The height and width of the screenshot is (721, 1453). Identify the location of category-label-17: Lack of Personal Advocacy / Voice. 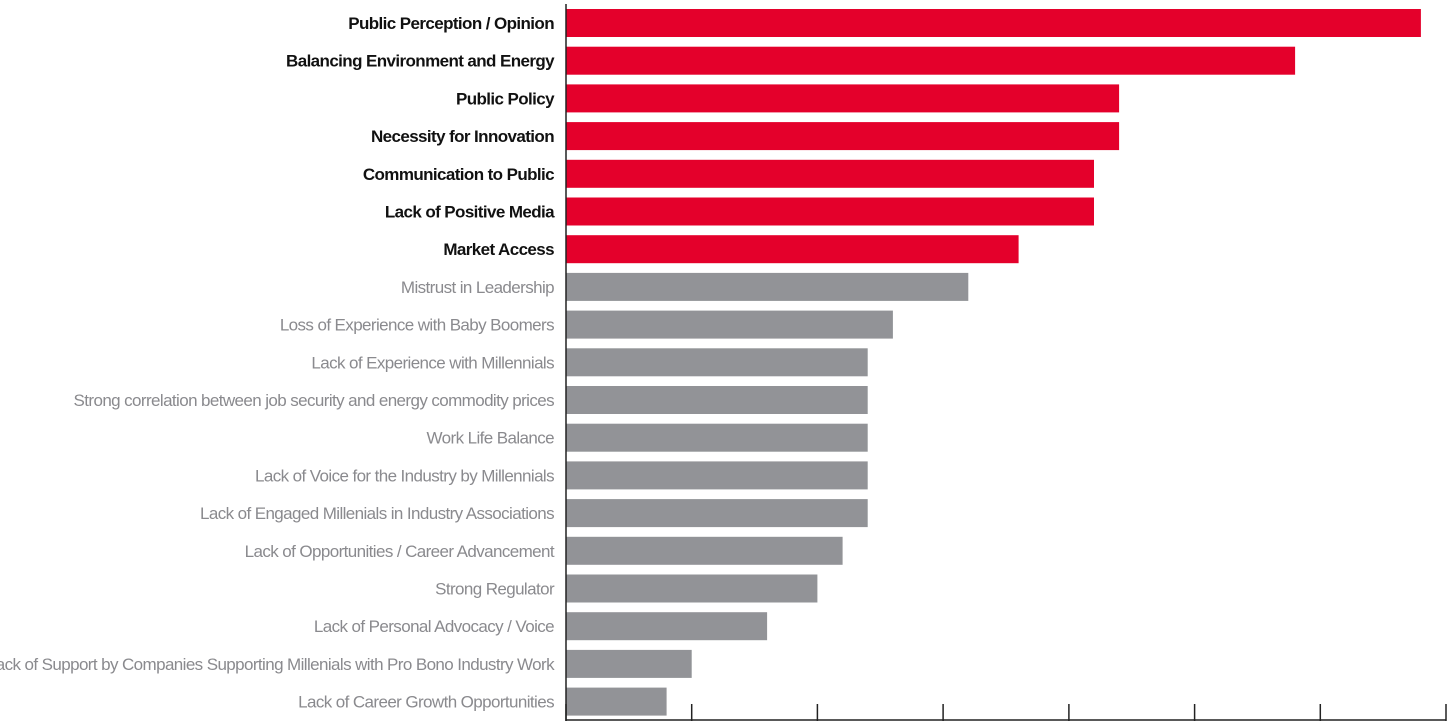
(434, 626).